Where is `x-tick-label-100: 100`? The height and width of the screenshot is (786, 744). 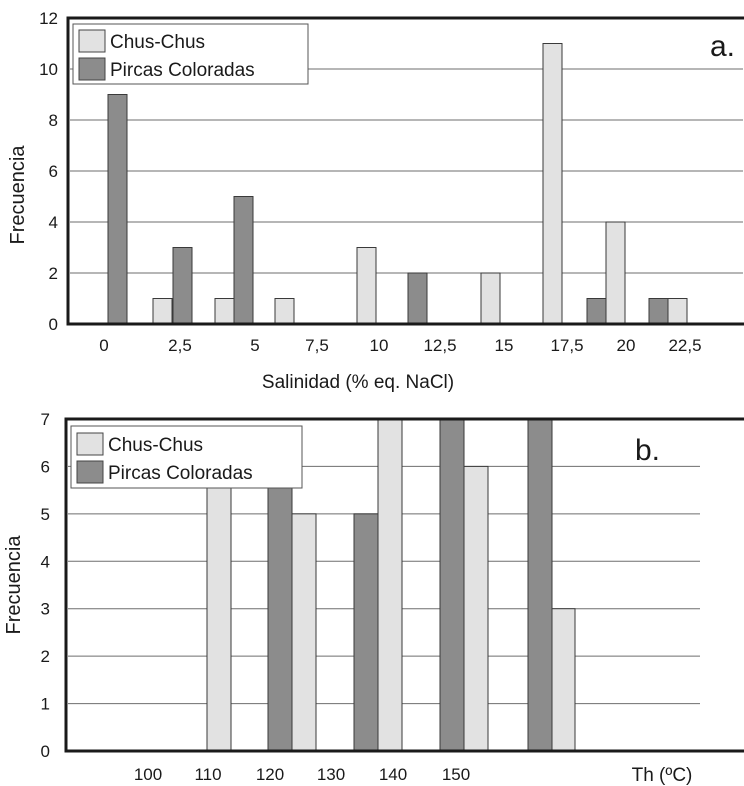
x-tick-label-100: 100 is located at coordinates (148, 774).